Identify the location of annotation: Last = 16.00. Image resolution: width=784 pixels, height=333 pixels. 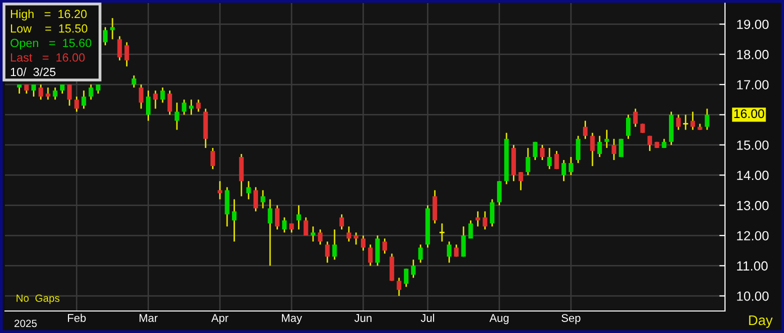
(47, 57).